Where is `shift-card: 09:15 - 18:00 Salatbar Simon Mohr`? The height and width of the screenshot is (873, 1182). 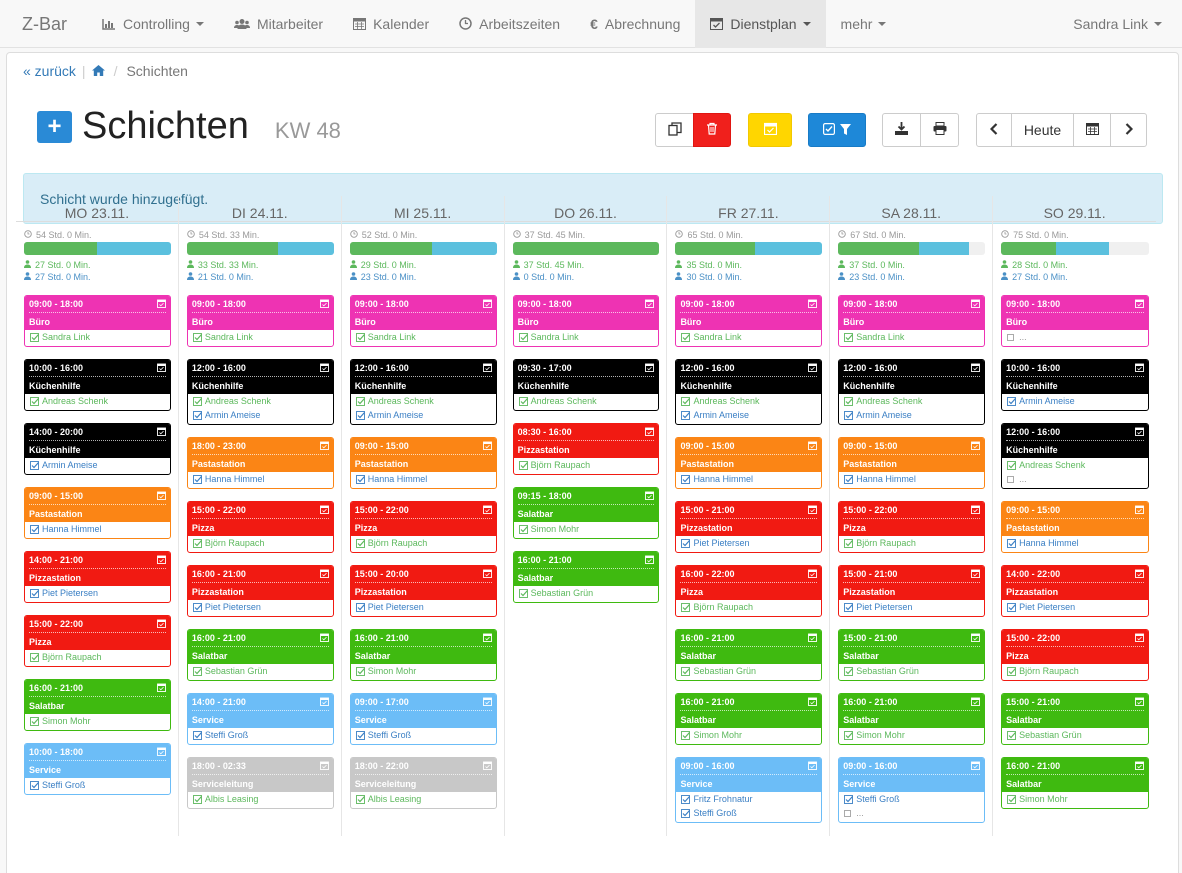 shift-card: 09:15 - 18:00 Salatbar Simon Mohr is located at coordinates (586, 513).